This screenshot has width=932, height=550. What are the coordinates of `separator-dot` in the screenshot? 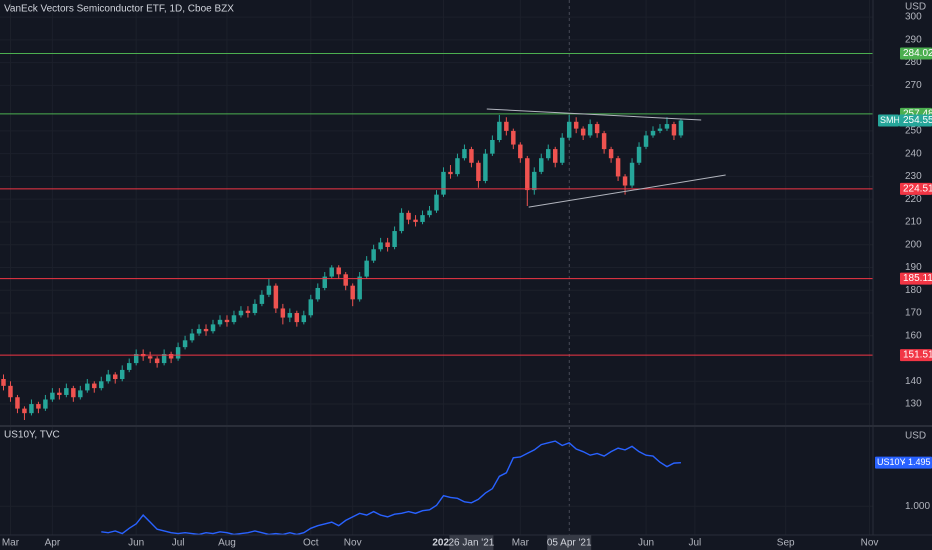 It's located at (904, 462).